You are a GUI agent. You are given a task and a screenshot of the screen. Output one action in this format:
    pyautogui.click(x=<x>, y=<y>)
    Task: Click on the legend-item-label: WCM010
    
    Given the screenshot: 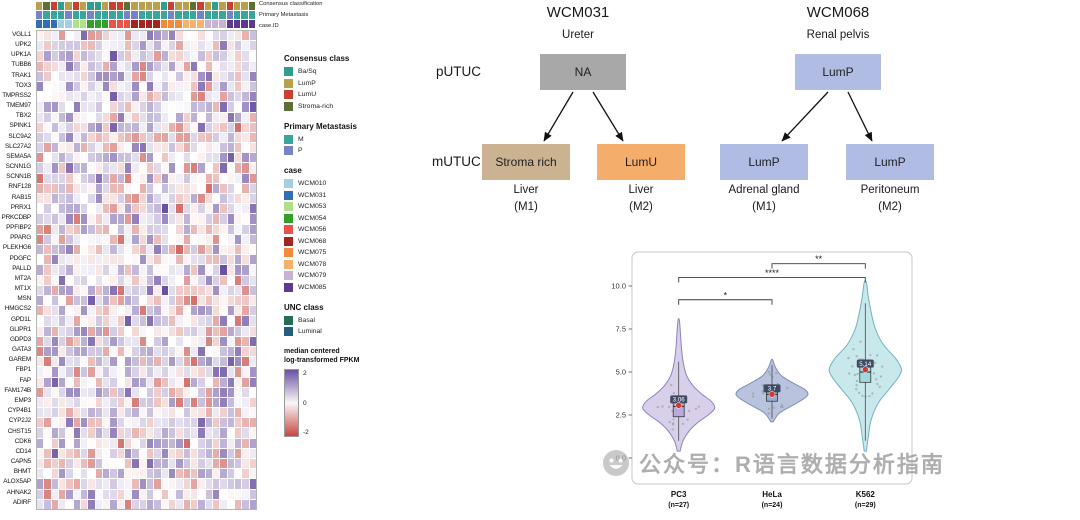 What is the action you would take?
    pyautogui.click(x=312, y=183)
    